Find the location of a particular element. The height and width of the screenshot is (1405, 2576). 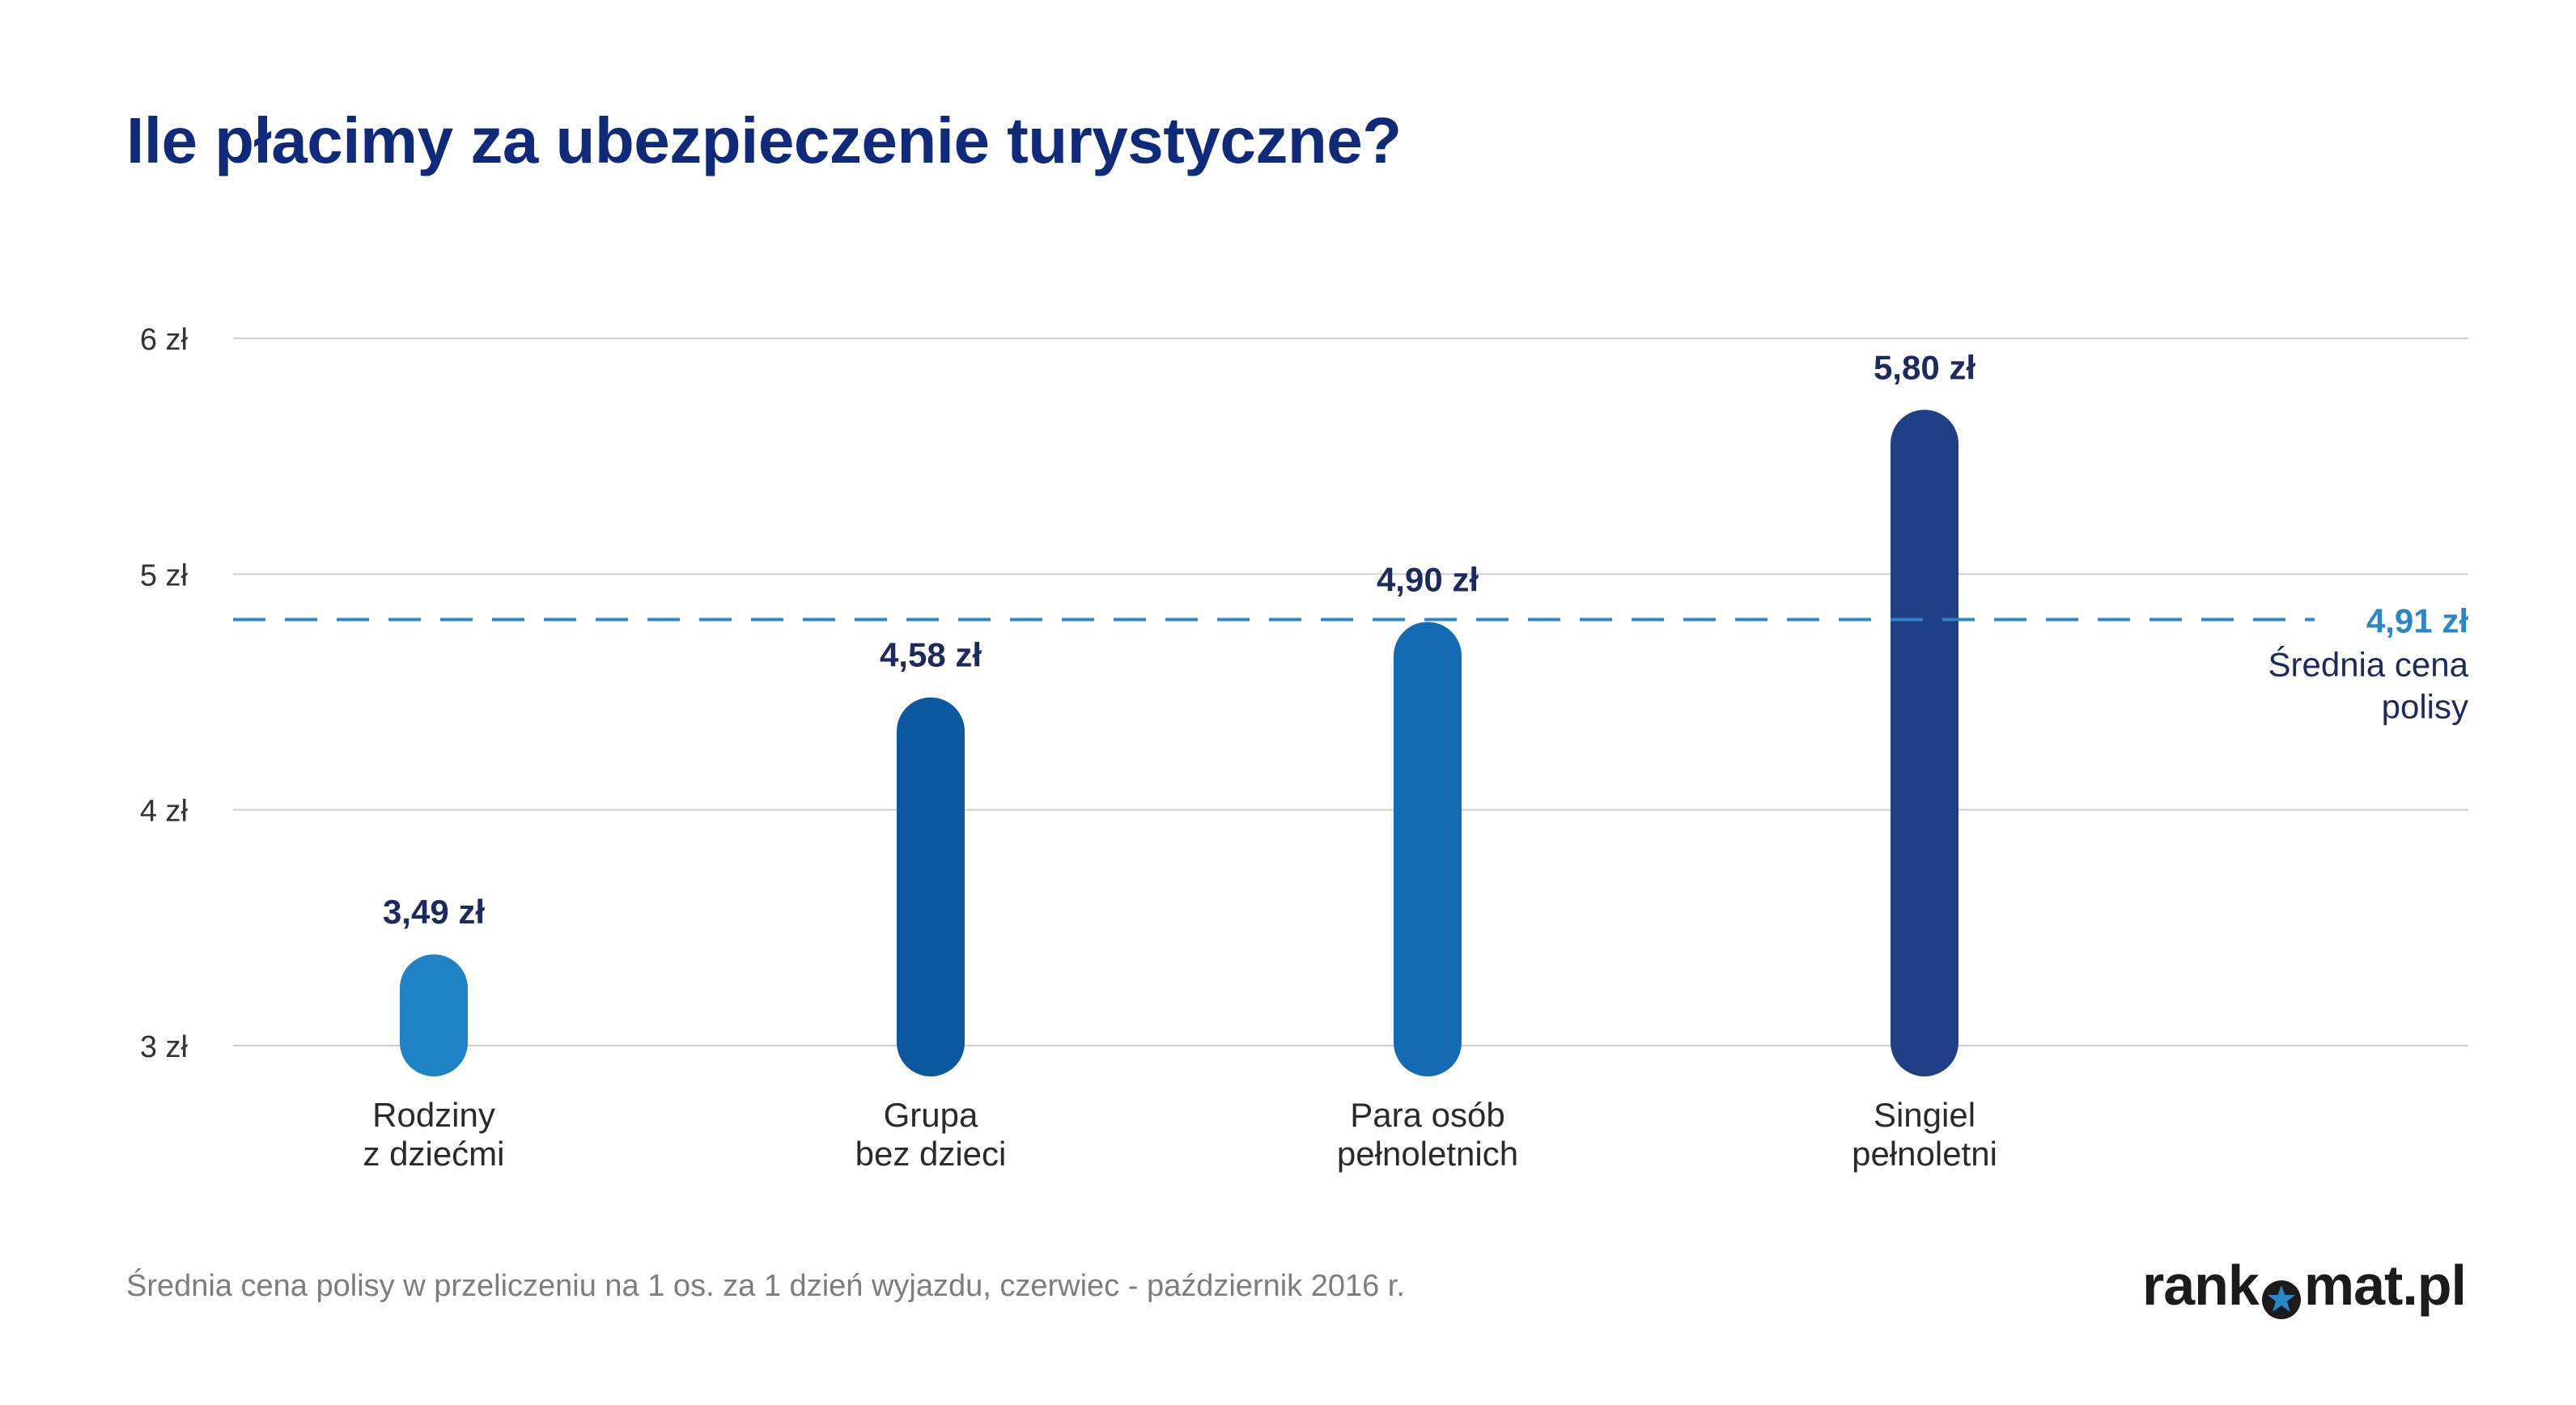

x-category-label: pełnoletni is located at coordinates (1924, 1154).